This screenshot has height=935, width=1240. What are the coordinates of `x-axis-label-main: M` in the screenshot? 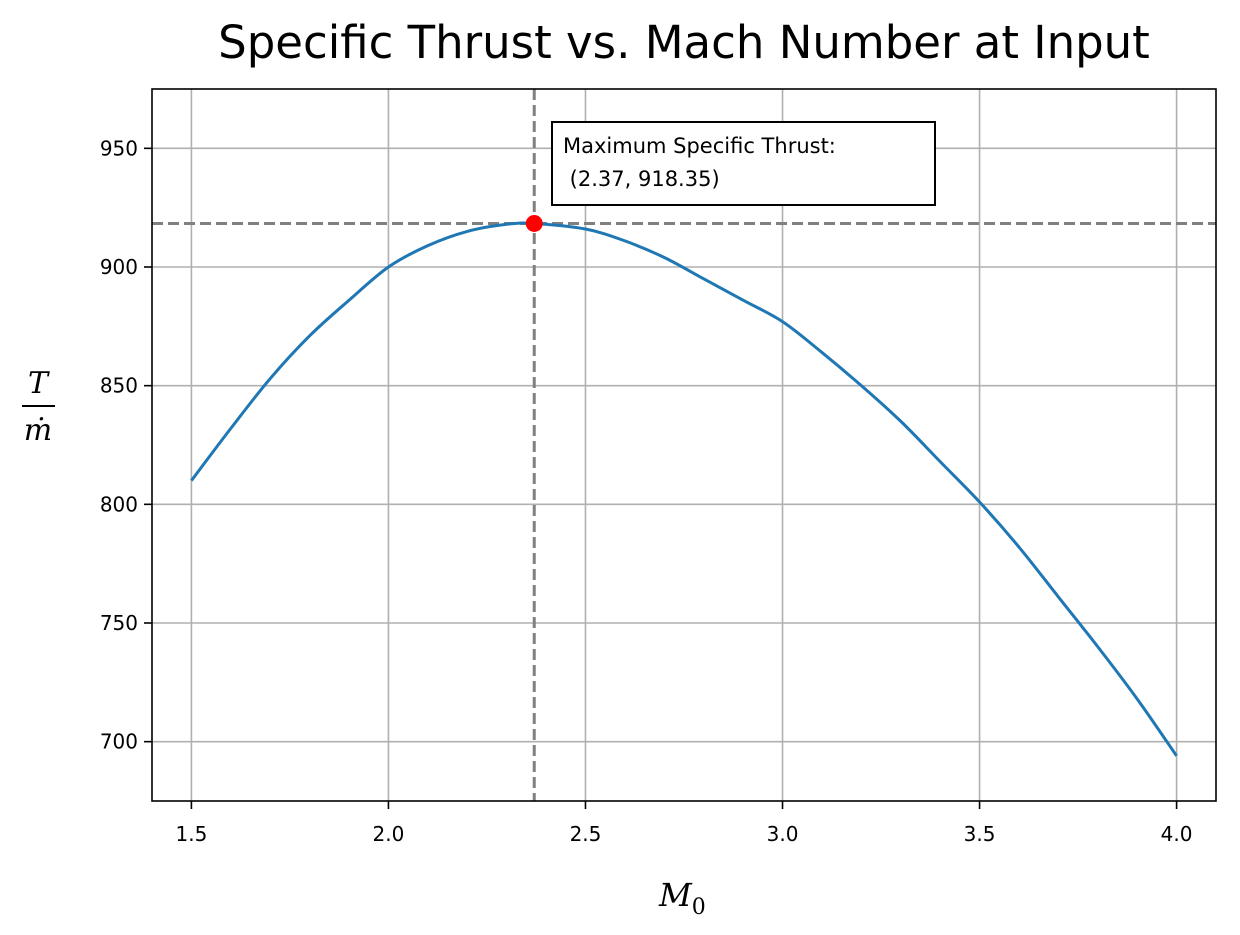 It's located at (675, 895).